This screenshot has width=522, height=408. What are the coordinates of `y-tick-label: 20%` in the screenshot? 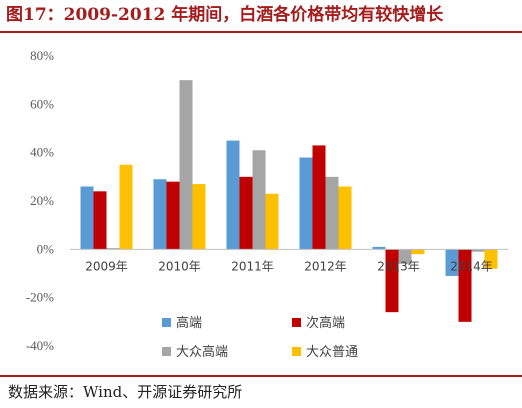 It's located at (42, 200).